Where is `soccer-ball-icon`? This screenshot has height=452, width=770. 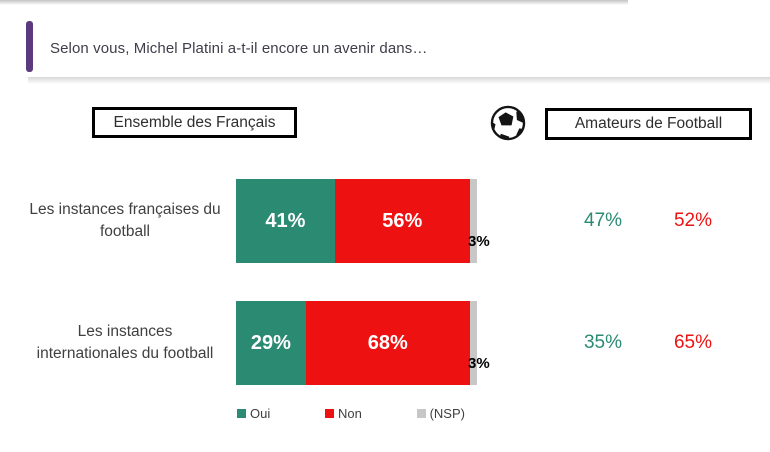 soccer-ball-icon is located at coordinates (508, 123).